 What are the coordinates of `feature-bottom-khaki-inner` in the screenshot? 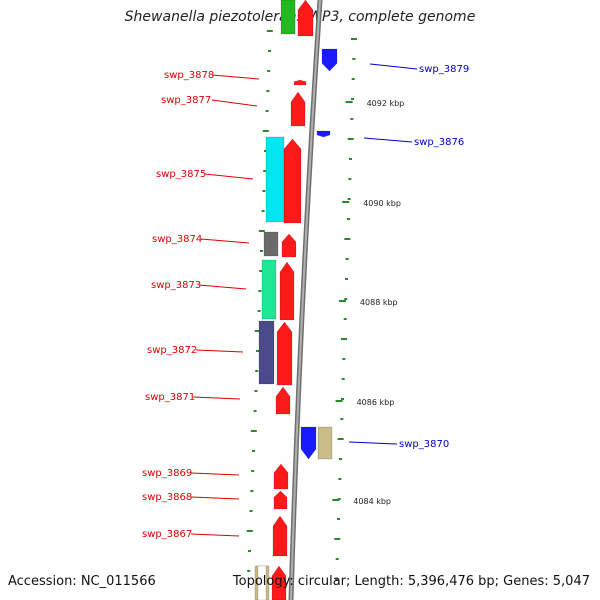 It's located at (262, 582).